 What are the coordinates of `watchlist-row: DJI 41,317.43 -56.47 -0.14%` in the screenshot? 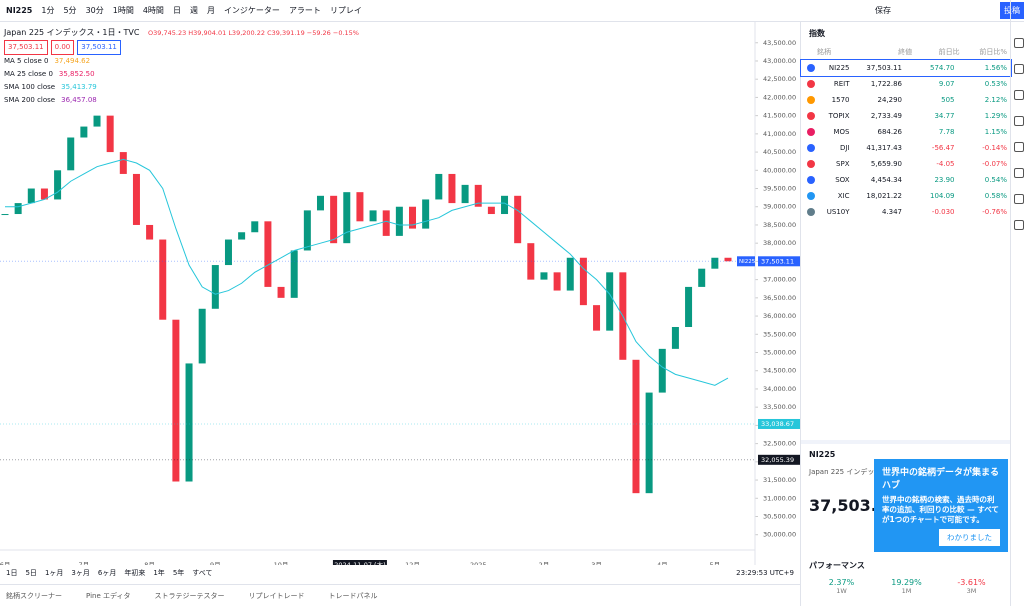 It's located at (906, 148).